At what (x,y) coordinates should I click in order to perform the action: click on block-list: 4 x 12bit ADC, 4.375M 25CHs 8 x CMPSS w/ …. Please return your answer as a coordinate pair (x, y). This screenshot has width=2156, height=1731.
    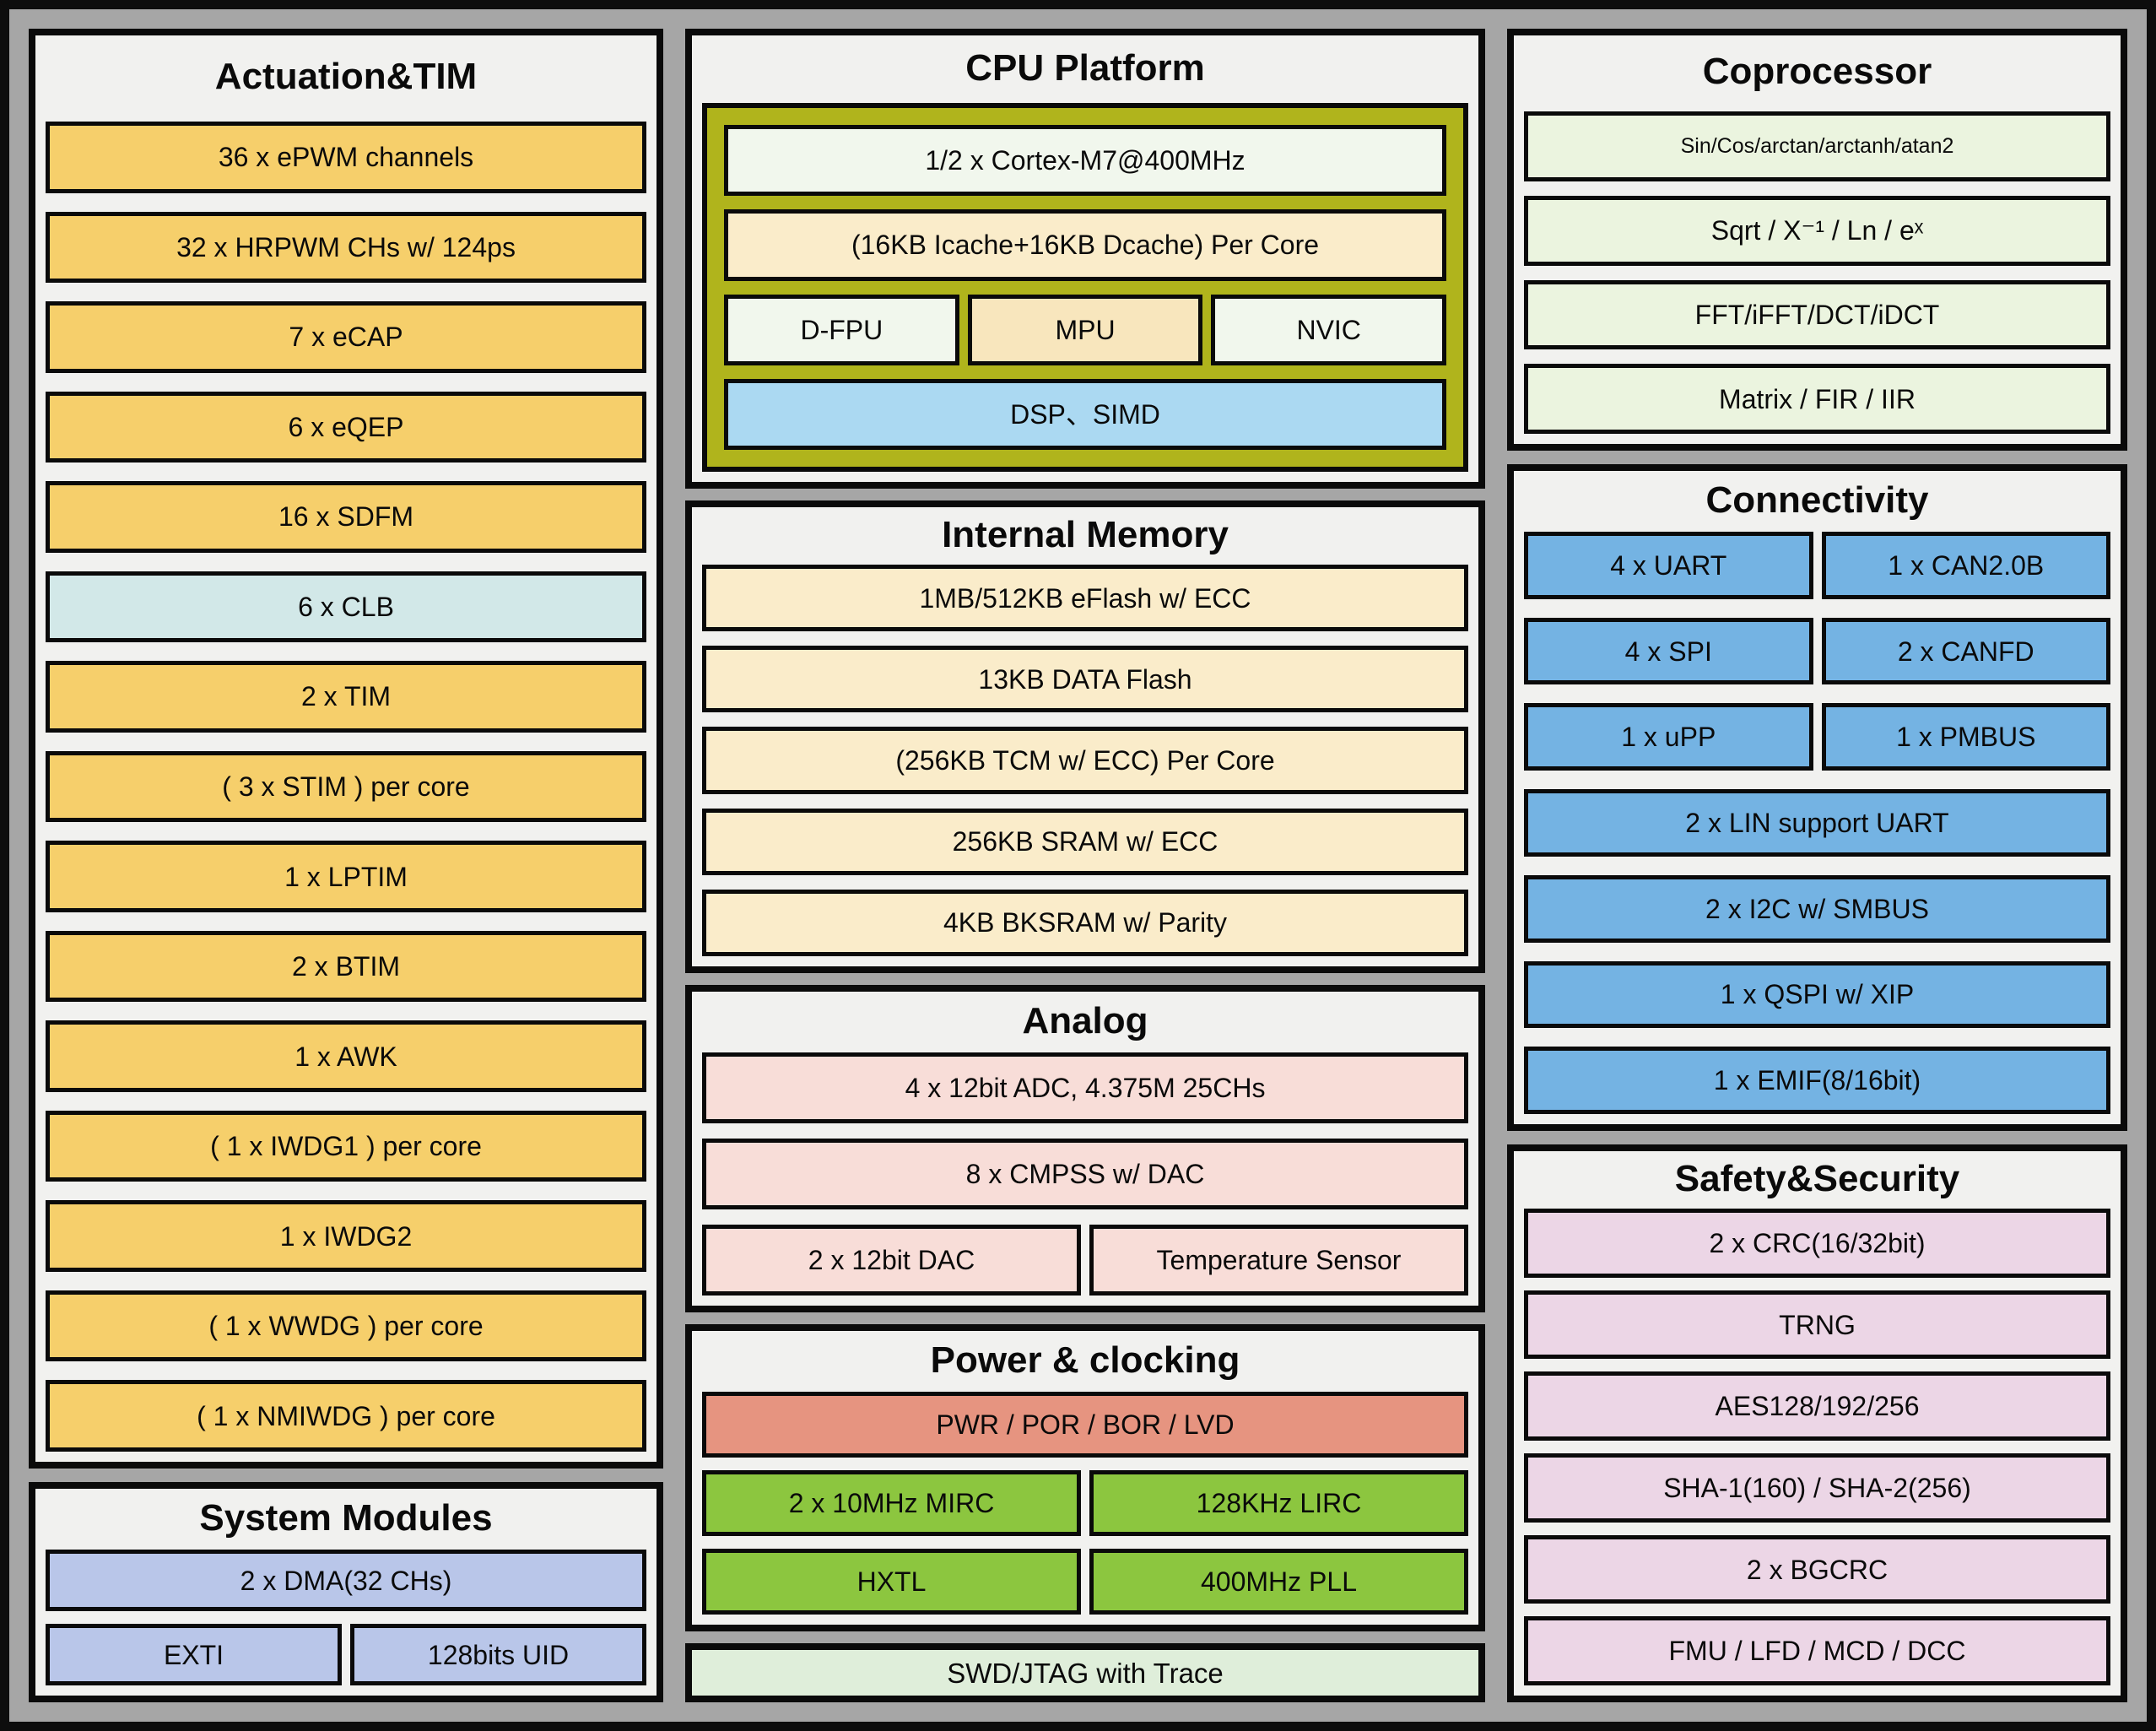
    Looking at the image, I should click on (1085, 1174).